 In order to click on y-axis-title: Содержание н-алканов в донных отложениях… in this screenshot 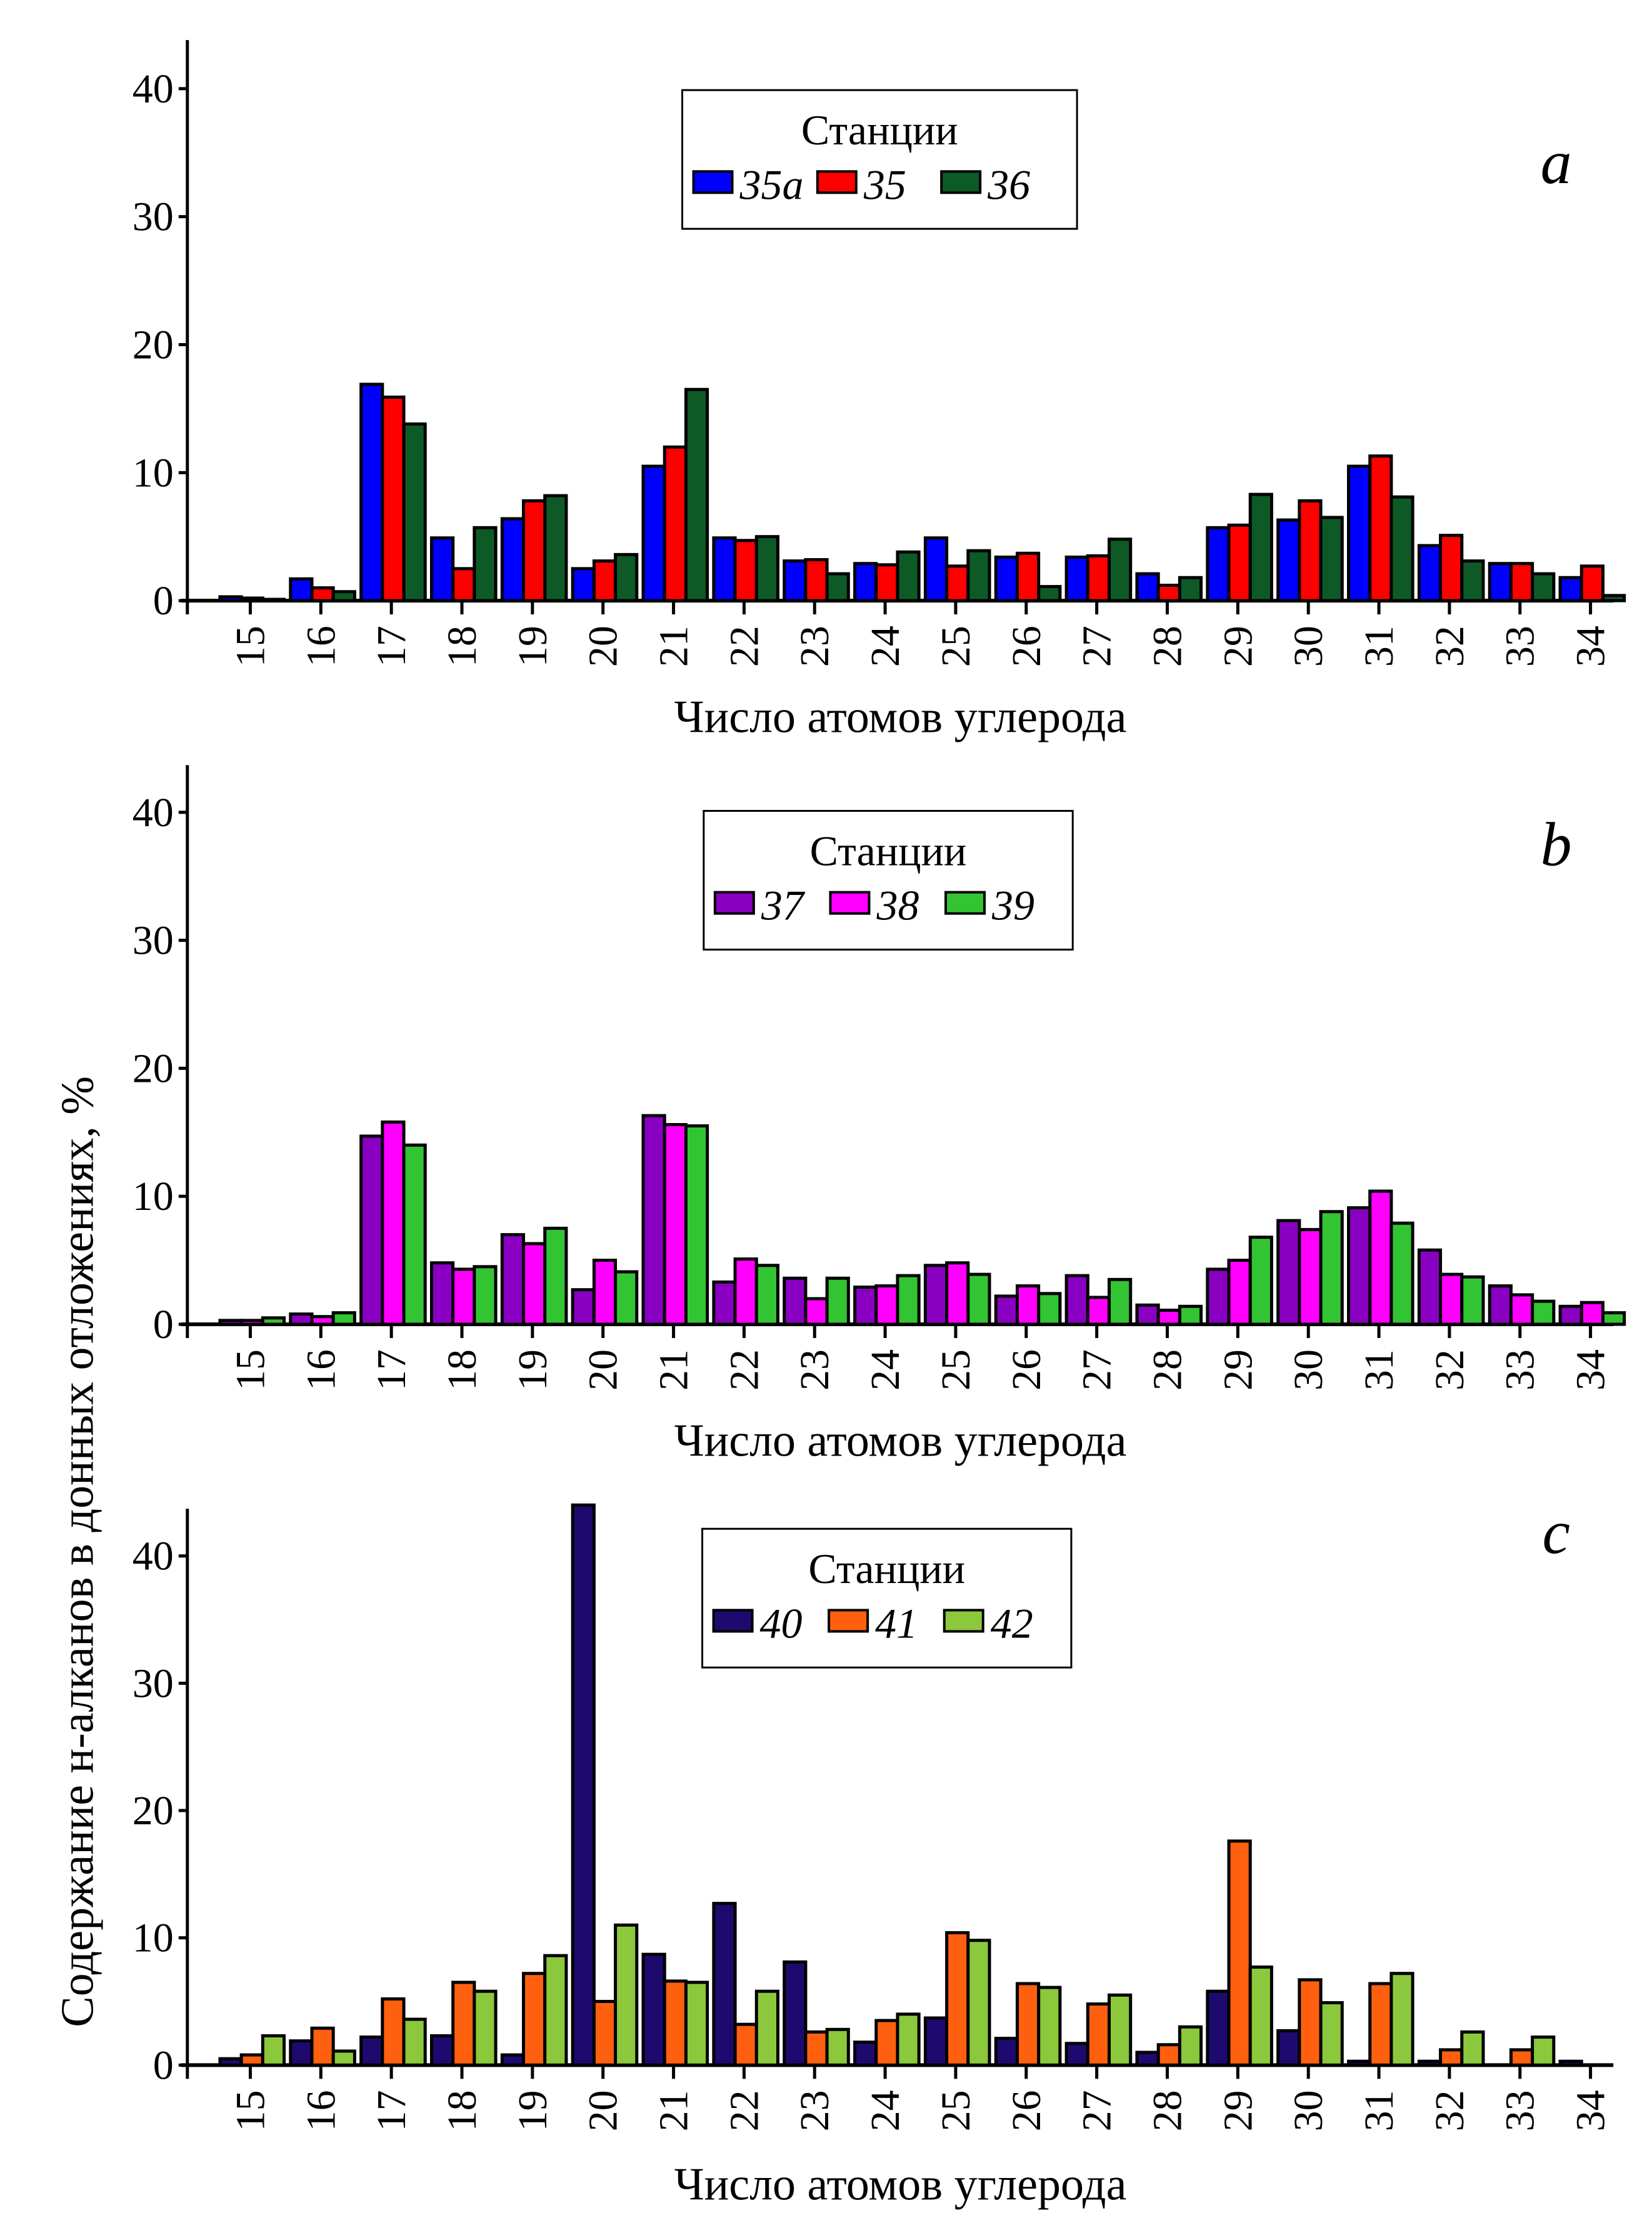, I will do `click(78, 1551)`.